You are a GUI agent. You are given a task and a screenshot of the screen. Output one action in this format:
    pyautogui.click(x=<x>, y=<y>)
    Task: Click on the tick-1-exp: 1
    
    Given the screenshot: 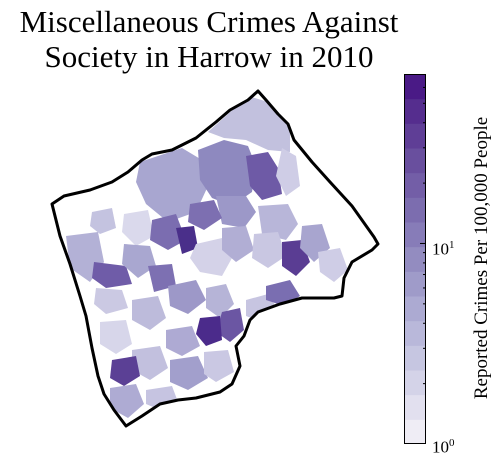 What is the action you would take?
    pyautogui.click(x=452, y=245)
    